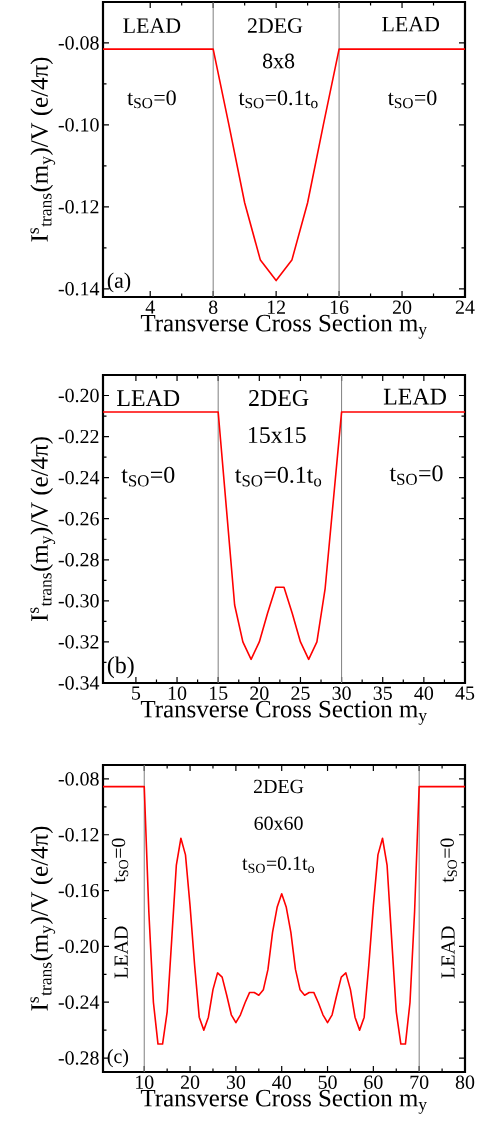 Image resolution: width=482 pixels, height=1134 pixels. Describe the element at coordinates (213, 307) in the screenshot. I see `x-tick-label: 8` at that location.